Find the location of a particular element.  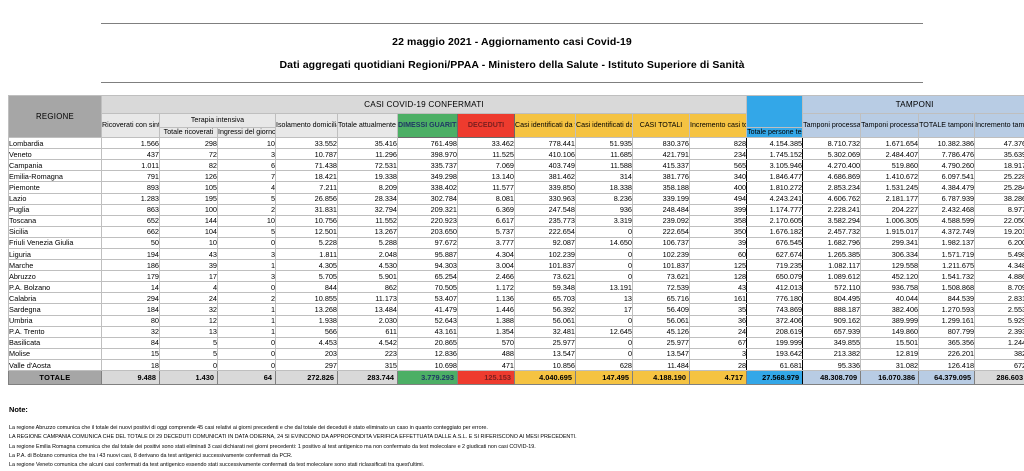

cell-value: 381.462 is located at coordinates (545, 176).